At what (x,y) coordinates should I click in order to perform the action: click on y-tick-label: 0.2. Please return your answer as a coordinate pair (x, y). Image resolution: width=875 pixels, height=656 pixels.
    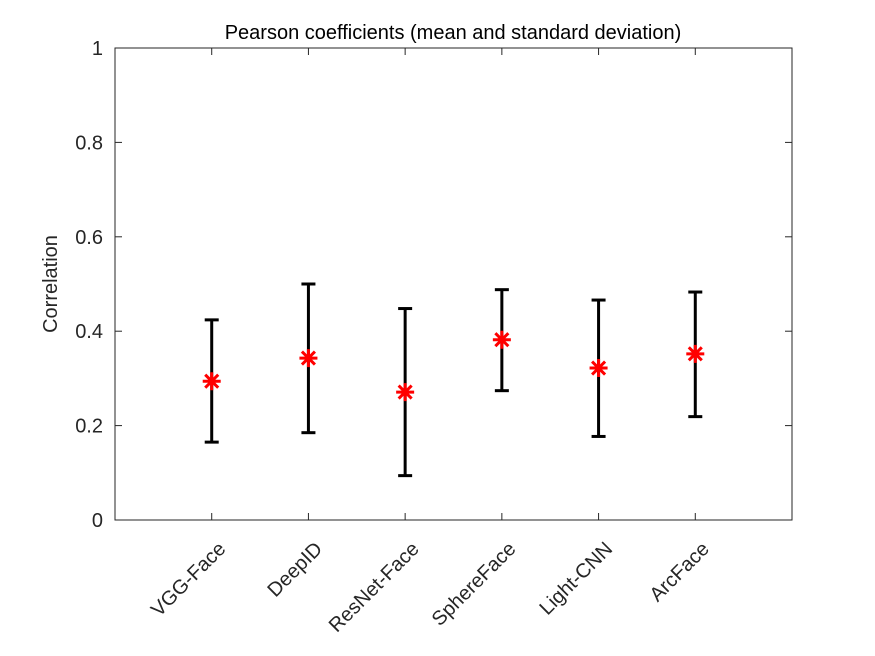
    Looking at the image, I should click on (89, 427).